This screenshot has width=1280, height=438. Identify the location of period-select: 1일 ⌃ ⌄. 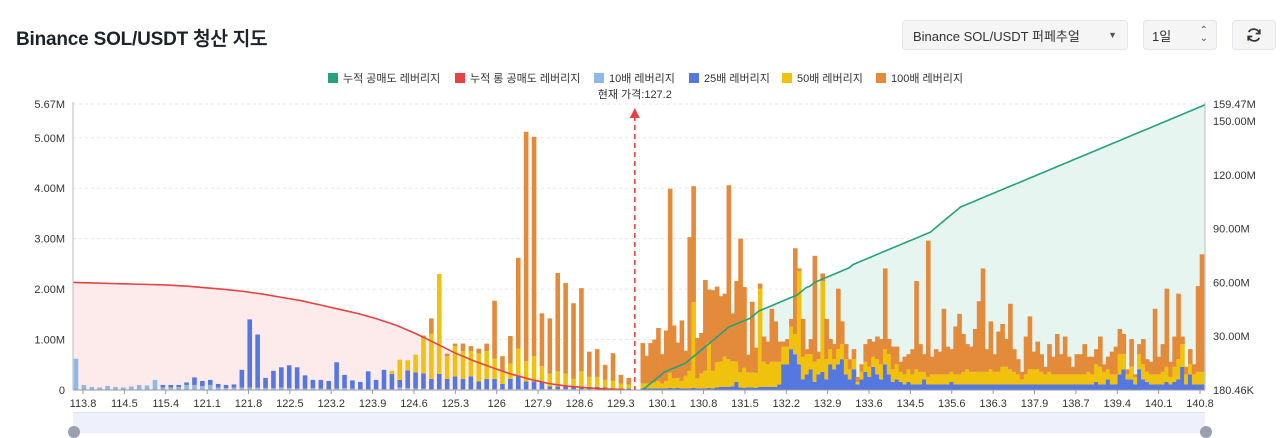
(1180, 35).